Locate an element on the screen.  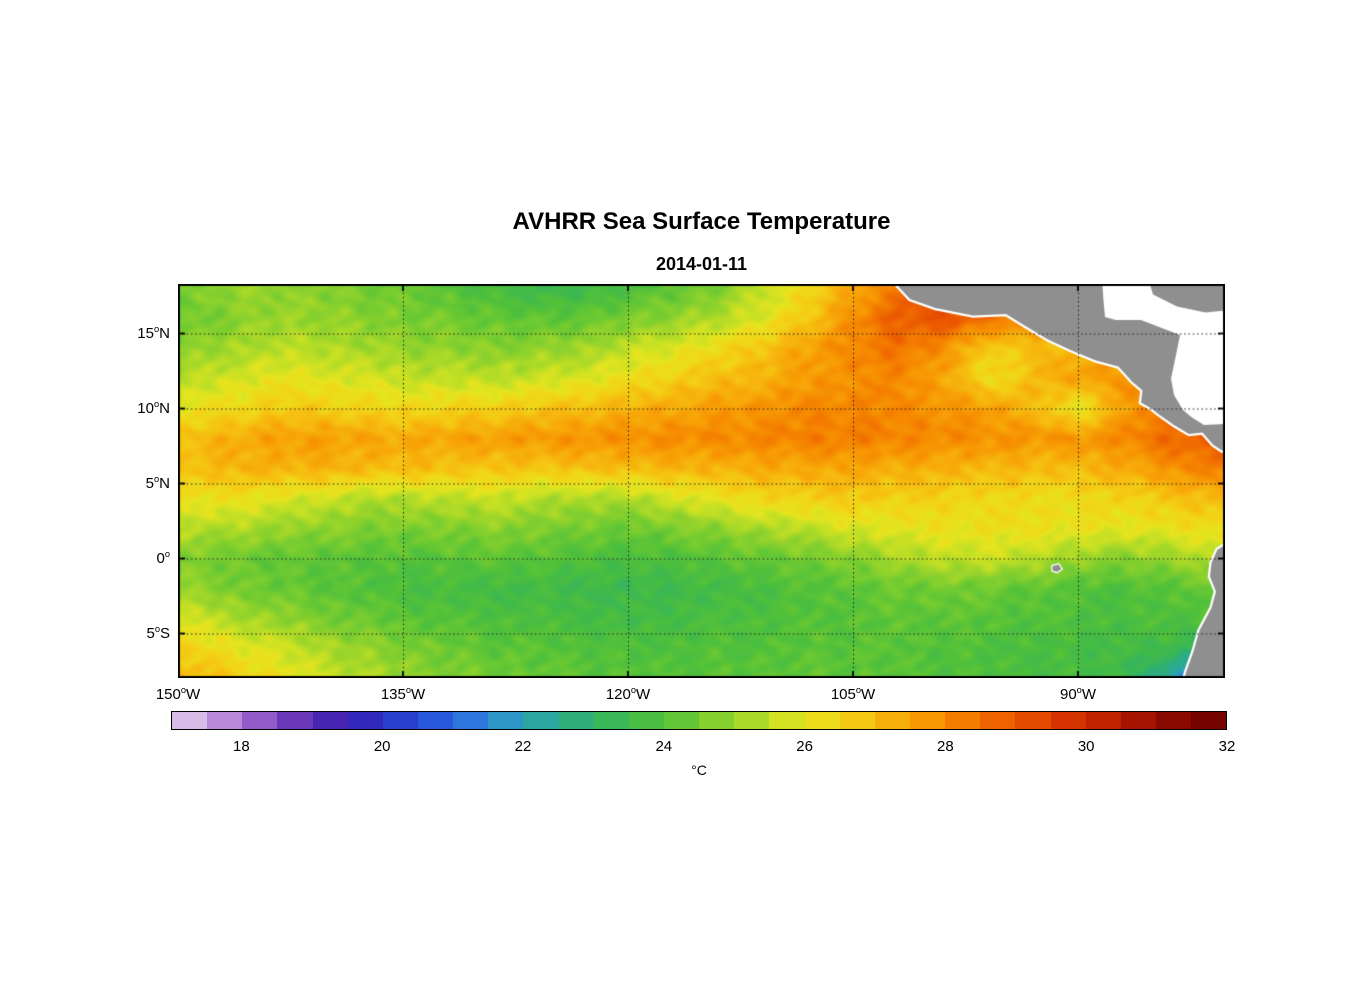
x-axis-tick-label: 150oW is located at coordinates (178, 694).